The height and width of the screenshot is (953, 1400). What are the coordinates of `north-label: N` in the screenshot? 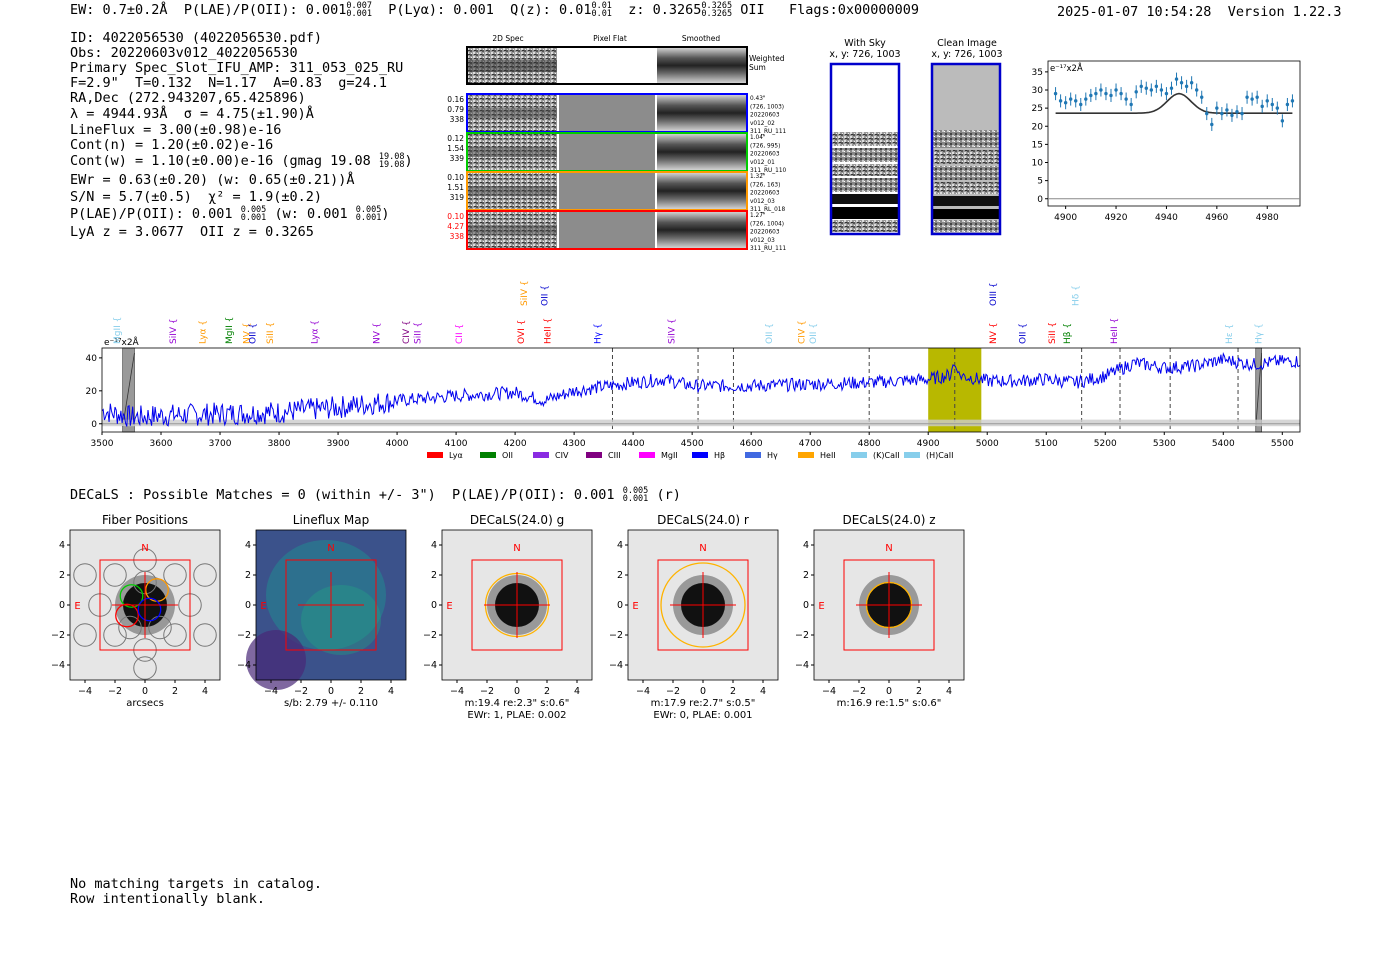 It's located at (330, 548).